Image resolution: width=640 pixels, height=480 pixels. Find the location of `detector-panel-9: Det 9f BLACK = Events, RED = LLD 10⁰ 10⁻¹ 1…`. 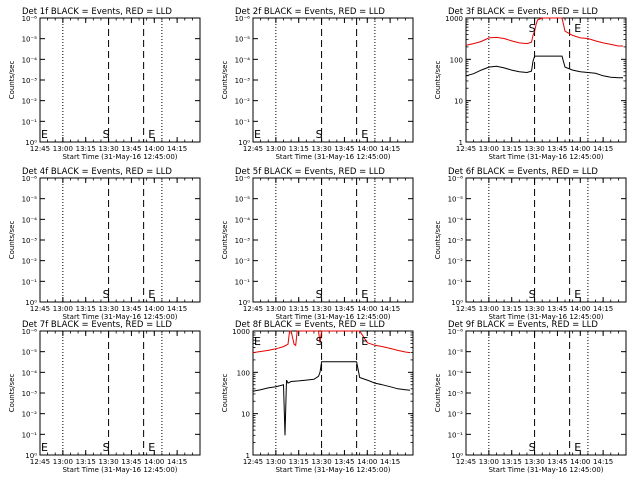

detector-panel-9: Det 9f BLACK = Events, RED = LLD 10⁰ 10⁻¹ 1… is located at coordinates (530, 397).